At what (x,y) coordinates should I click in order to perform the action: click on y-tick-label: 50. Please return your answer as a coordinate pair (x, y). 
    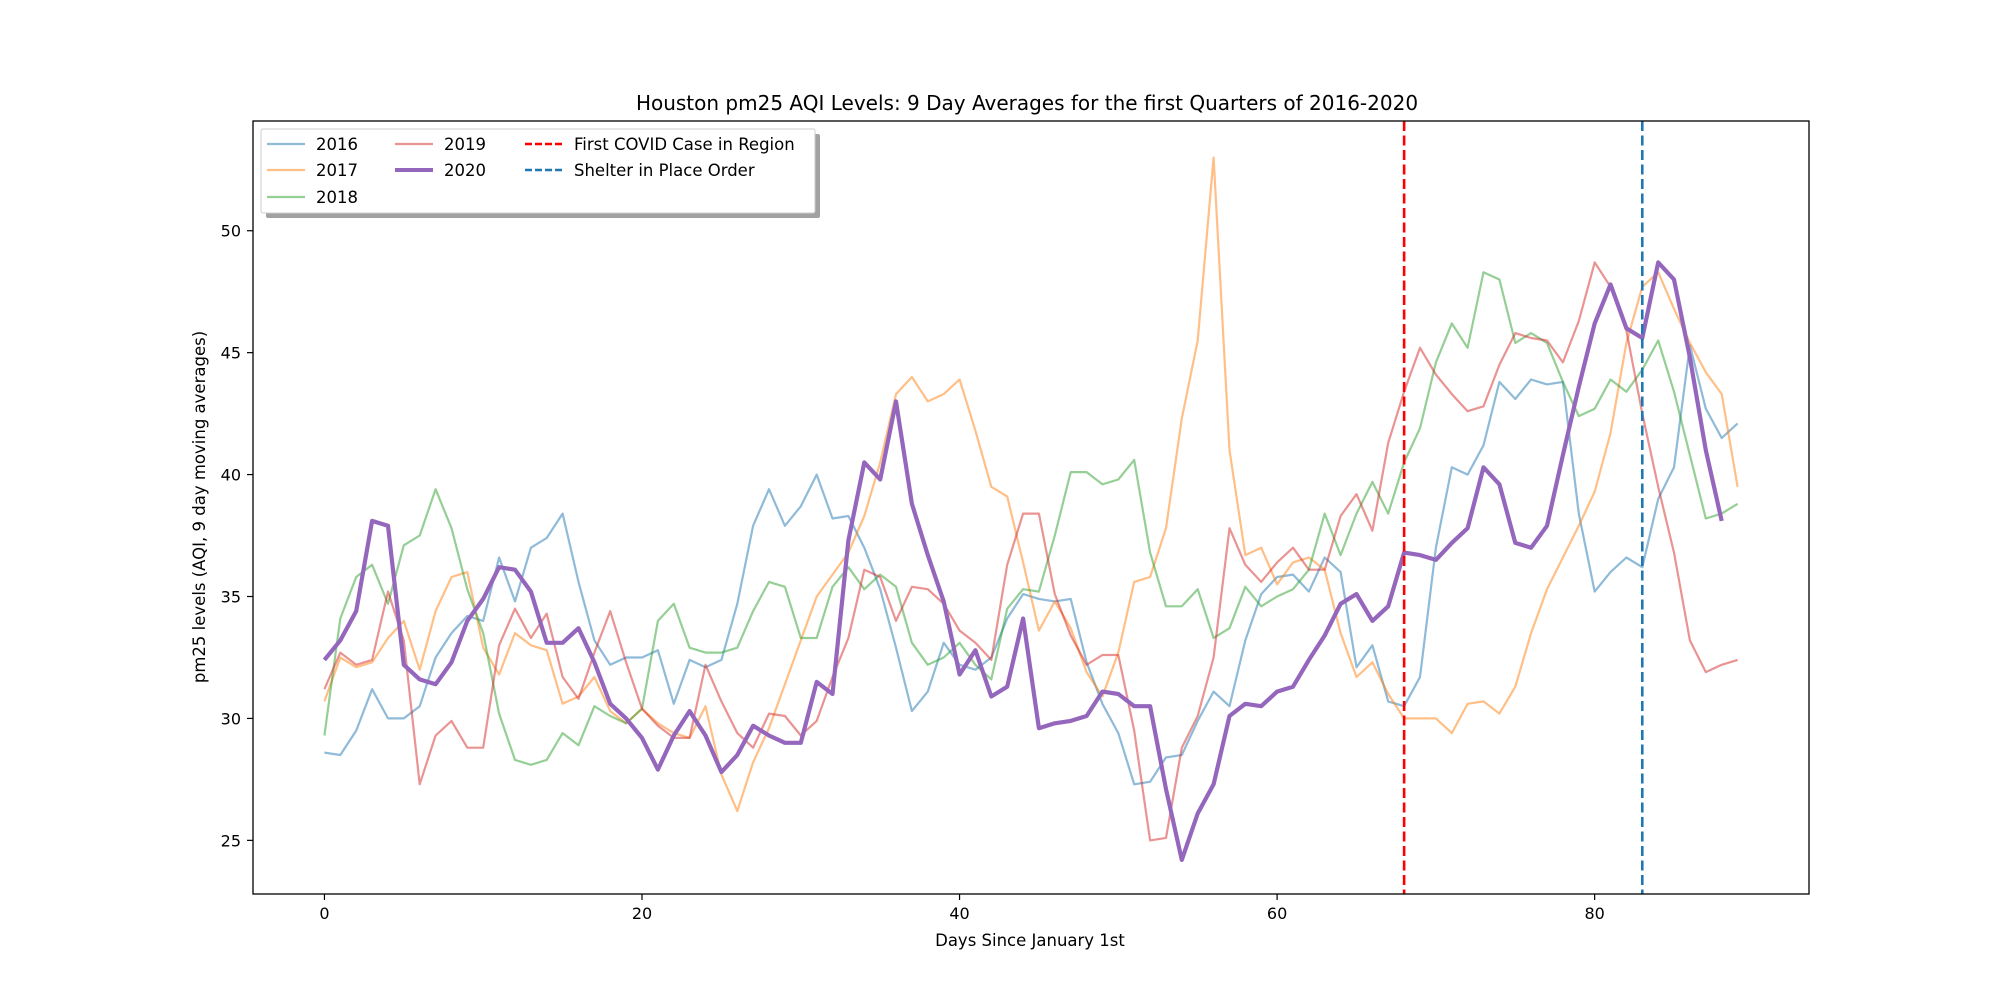
    Looking at the image, I should click on (231, 231).